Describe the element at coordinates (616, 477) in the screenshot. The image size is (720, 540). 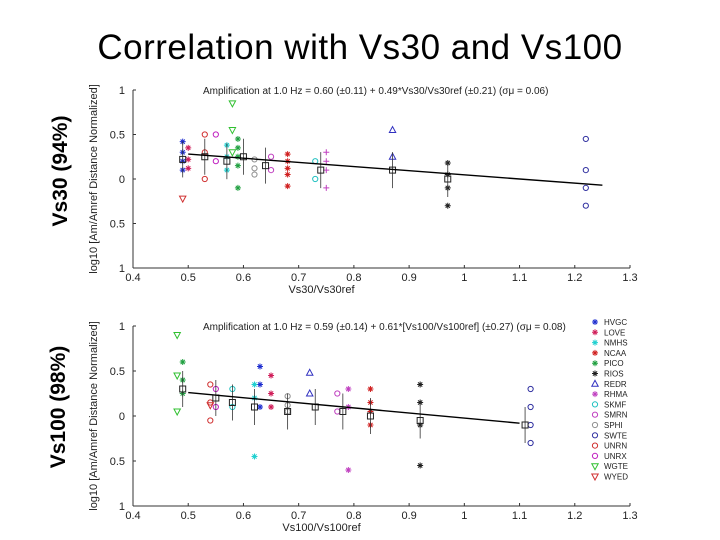
I see `chart2-legend-label: WYED` at that location.